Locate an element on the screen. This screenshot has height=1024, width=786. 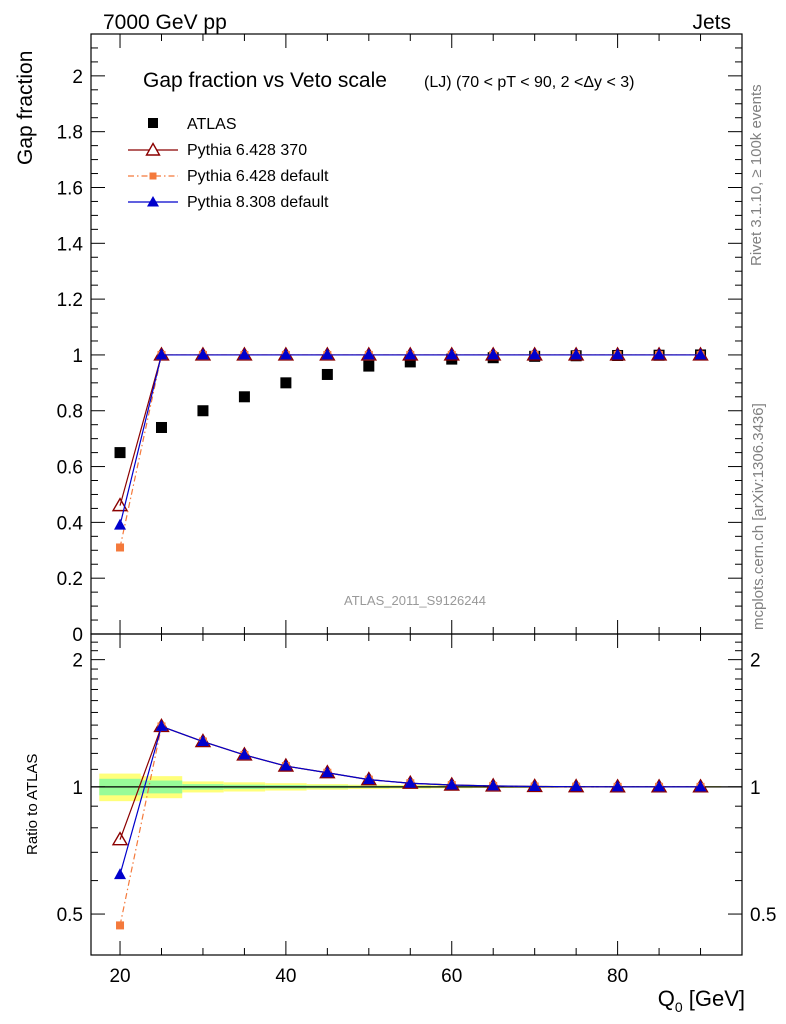
main-line-pythia-8-308-default is located at coordinates (410, 440).